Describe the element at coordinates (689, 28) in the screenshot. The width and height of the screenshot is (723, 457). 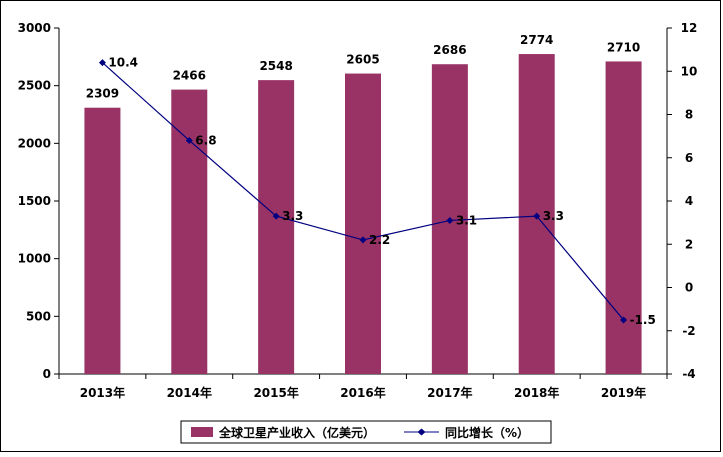
I see `right-axis-tick-label: 12` at that location.